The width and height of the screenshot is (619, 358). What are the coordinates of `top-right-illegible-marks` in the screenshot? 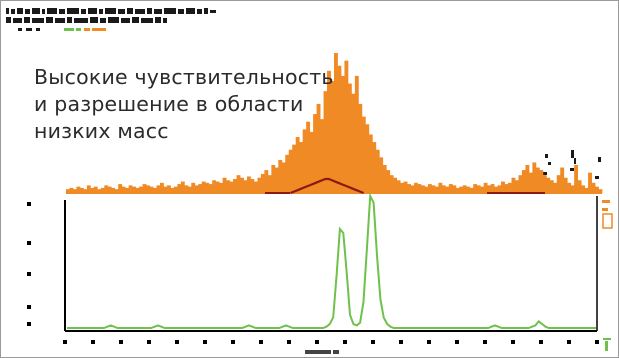 It's located at (572, 164).